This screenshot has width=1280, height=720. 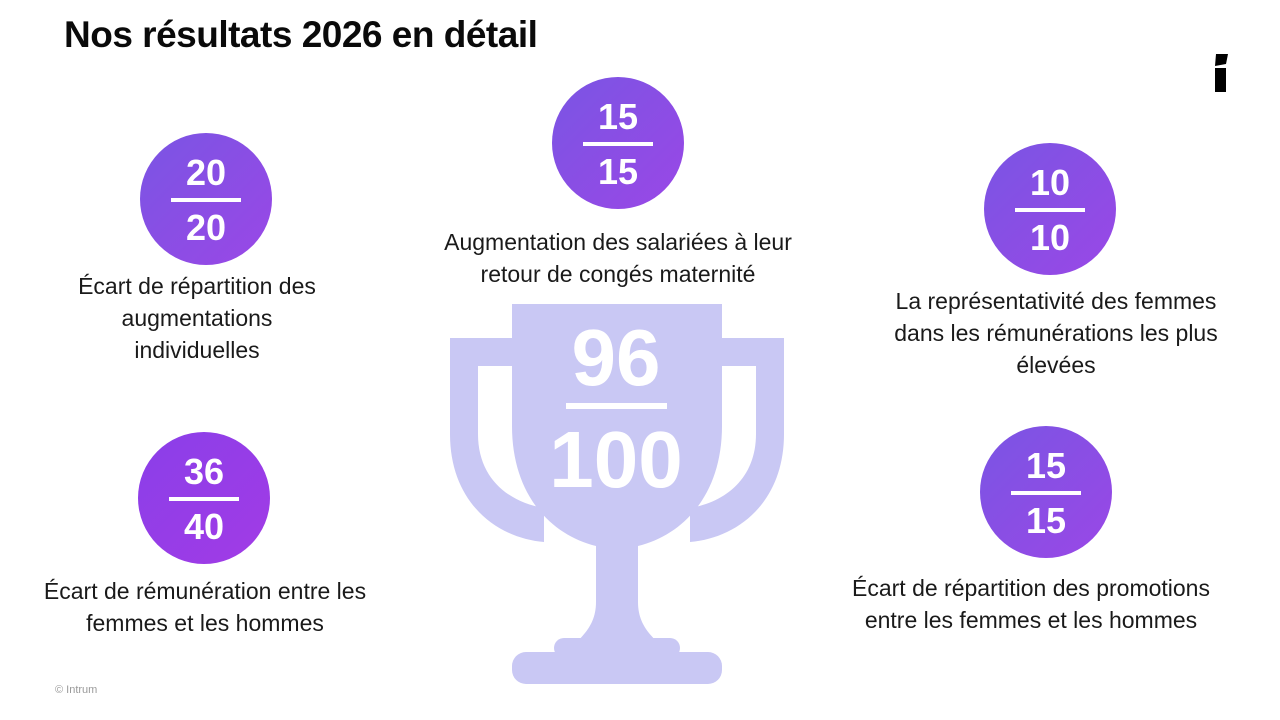 I want to click on page-title: Nos résultats 2026 en détail, so click(x=301, y=34).